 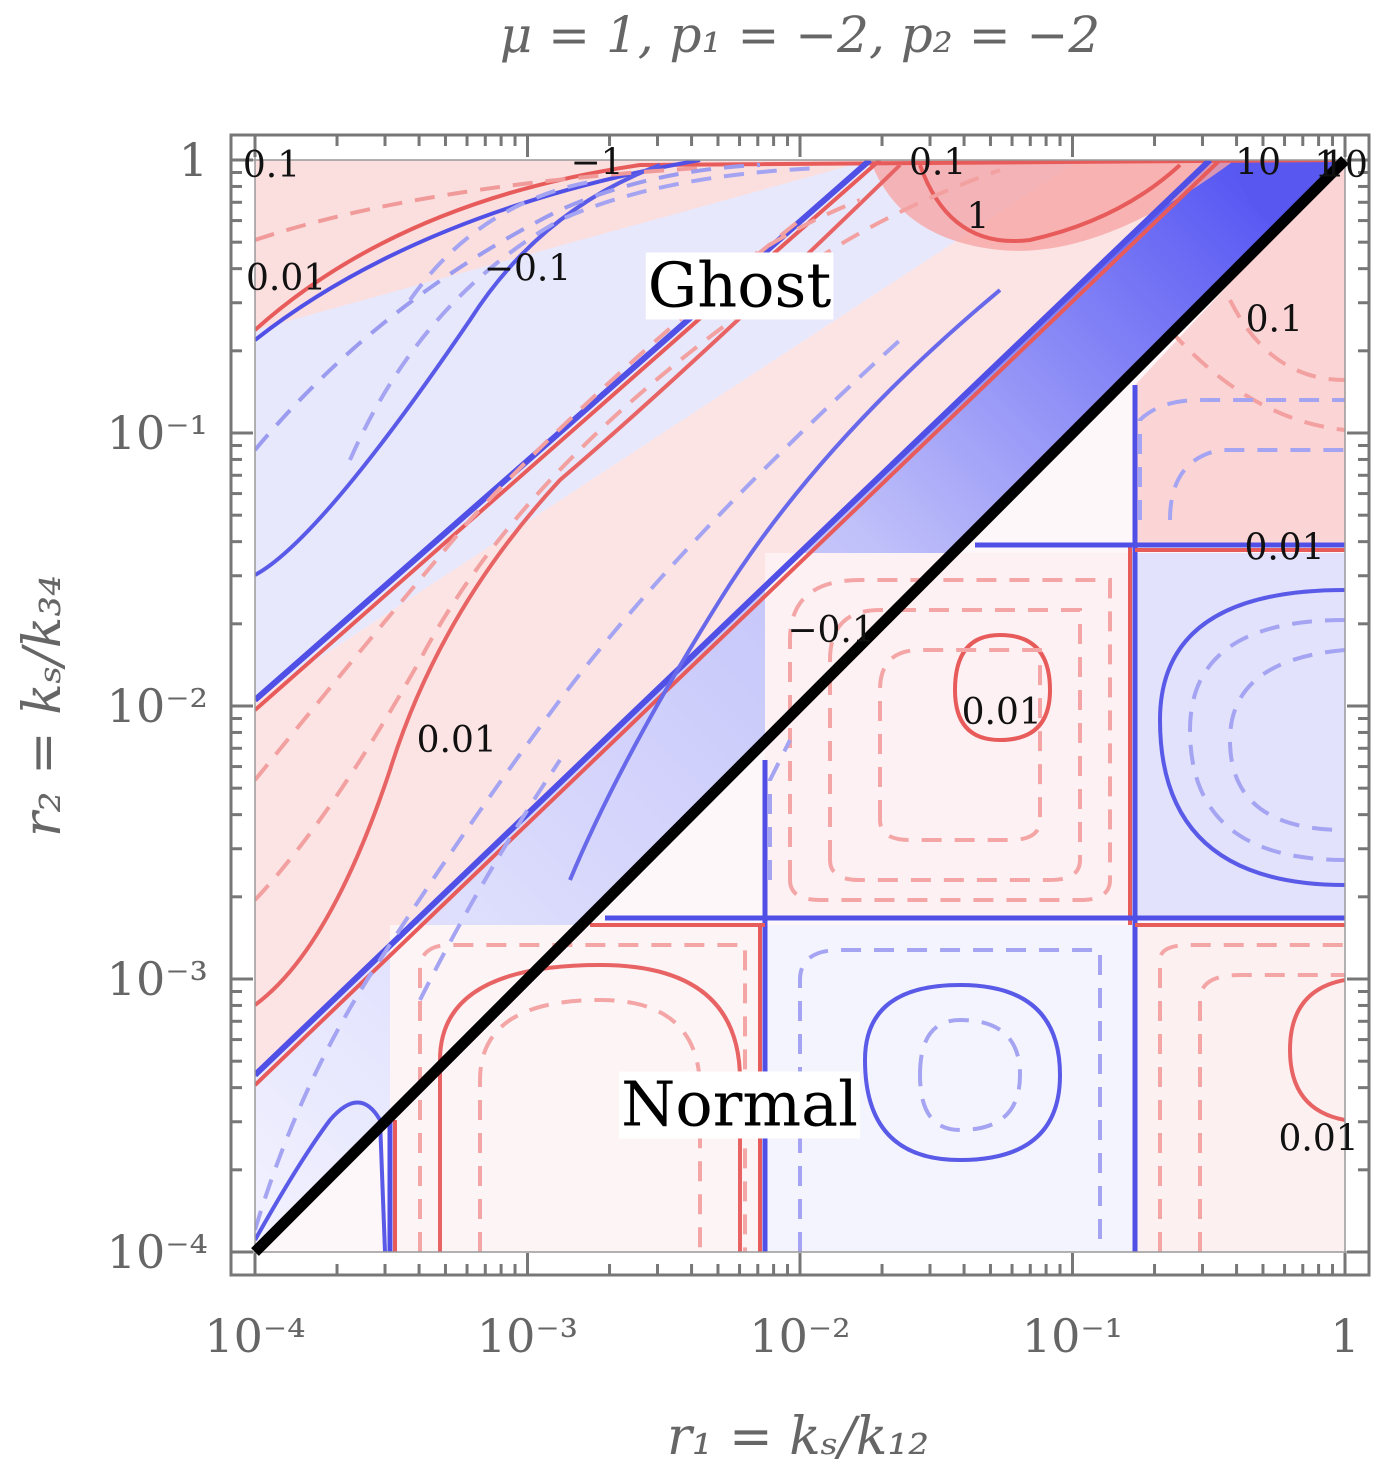 I want to click on contour-red-right-loop, so click(x=1316, y=1050).